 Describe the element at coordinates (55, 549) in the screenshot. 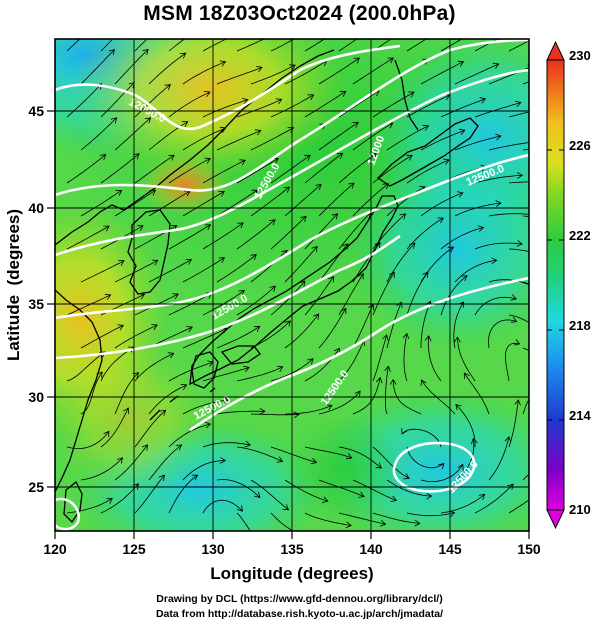

I see `x-tick-label: 120` at that location.